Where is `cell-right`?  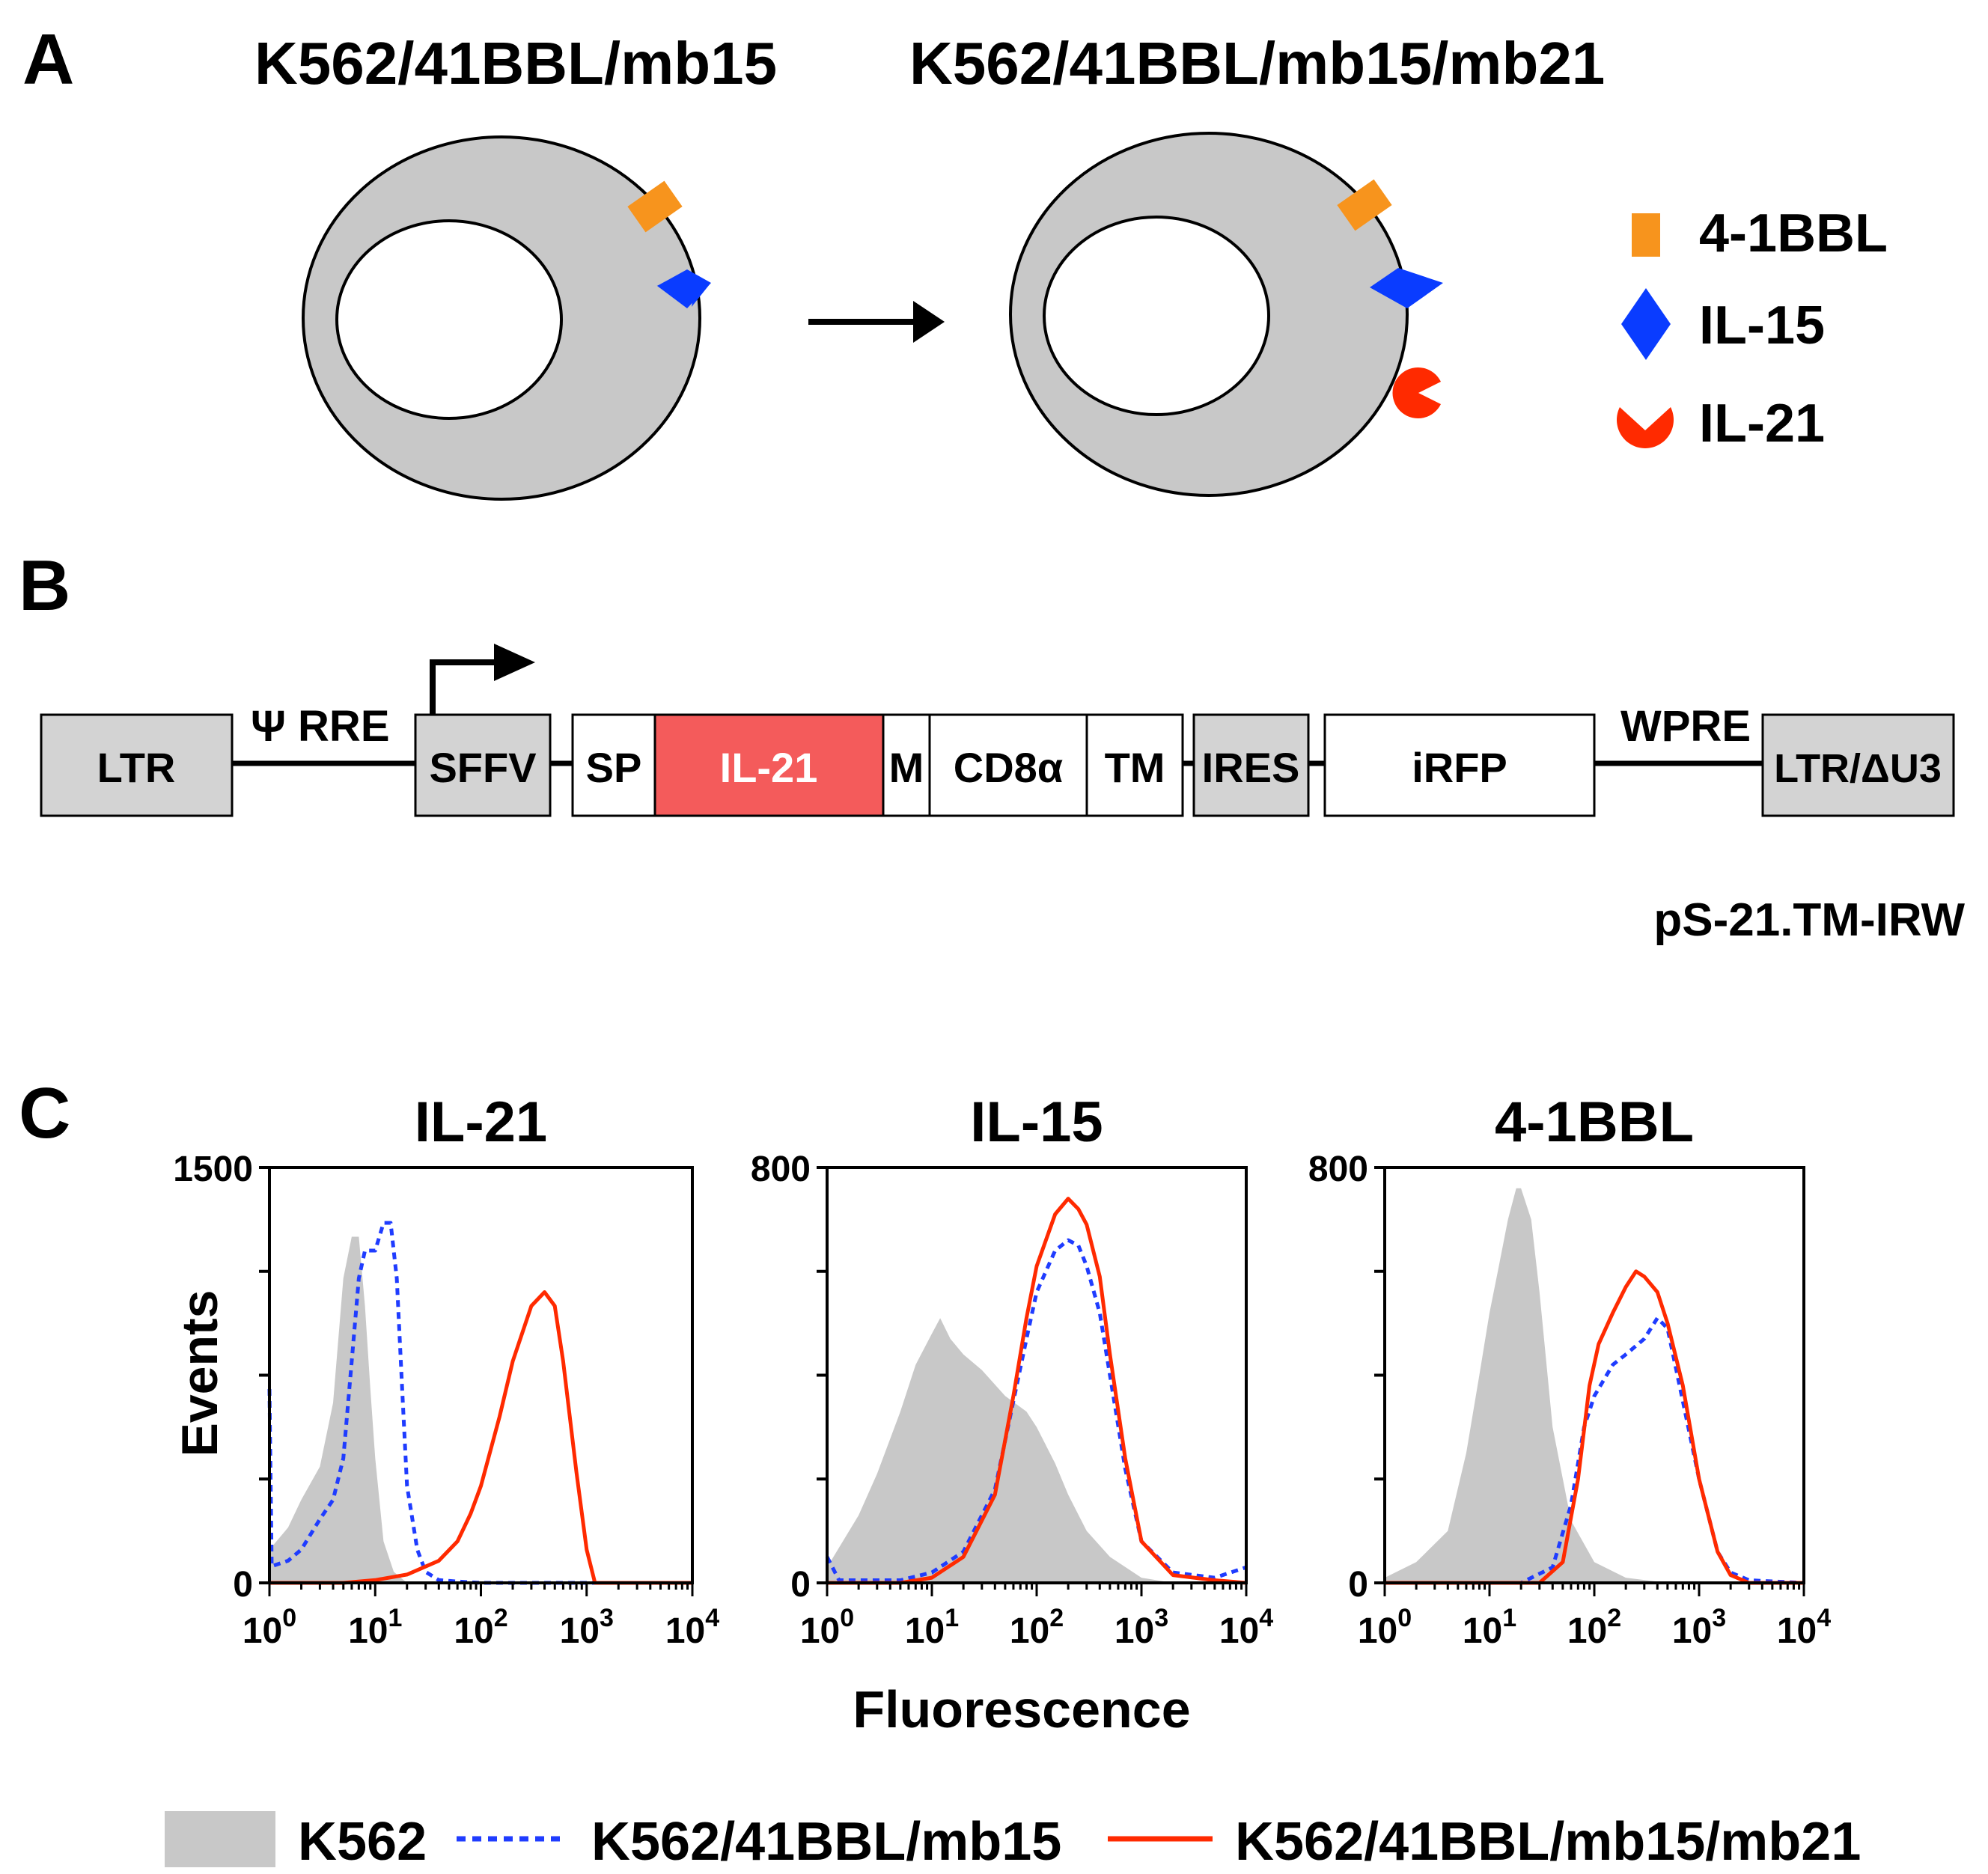
cell-right is located at coordinates (1226, 315).